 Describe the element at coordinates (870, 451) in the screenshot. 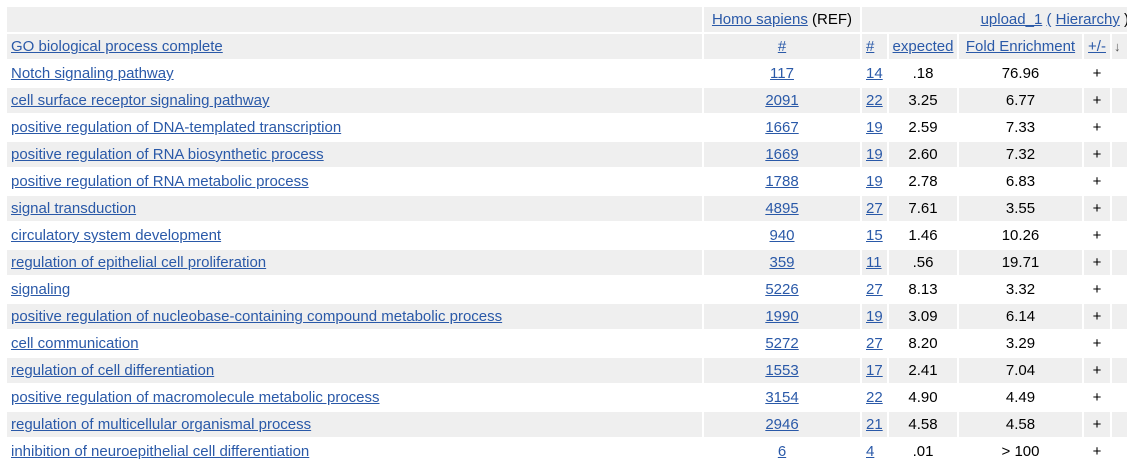

I see `count-link: 4` at that location.